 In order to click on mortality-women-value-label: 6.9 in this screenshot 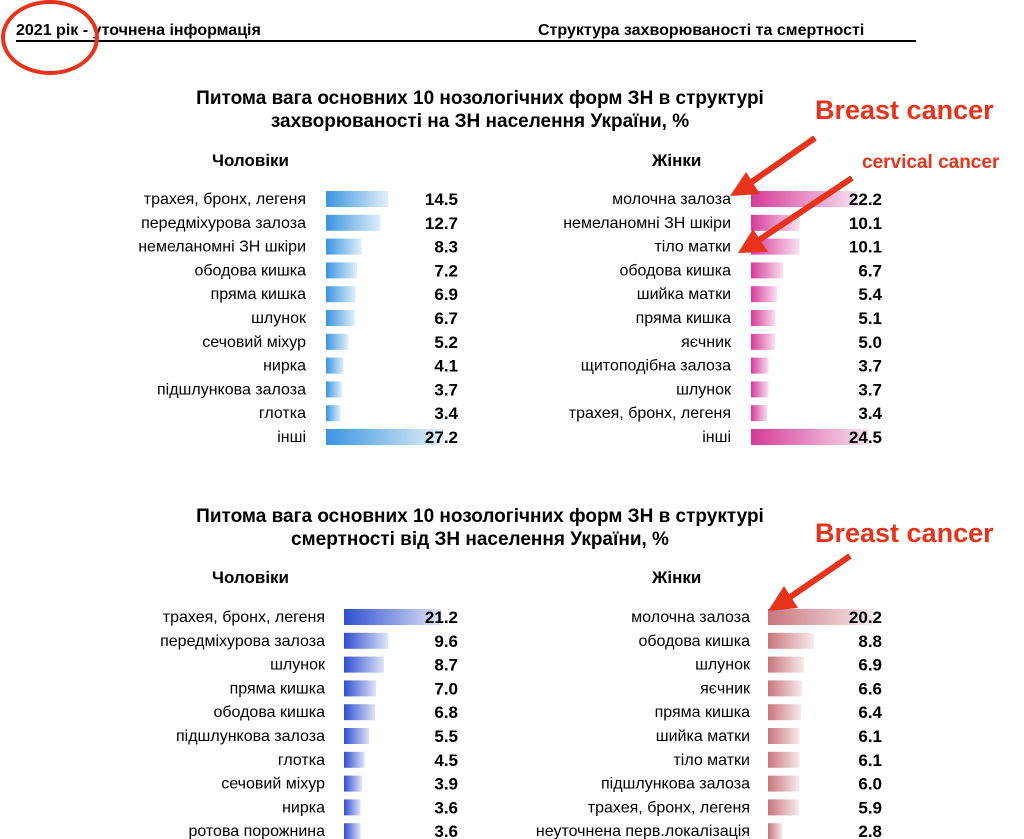, I will do `click(870, 665)`.